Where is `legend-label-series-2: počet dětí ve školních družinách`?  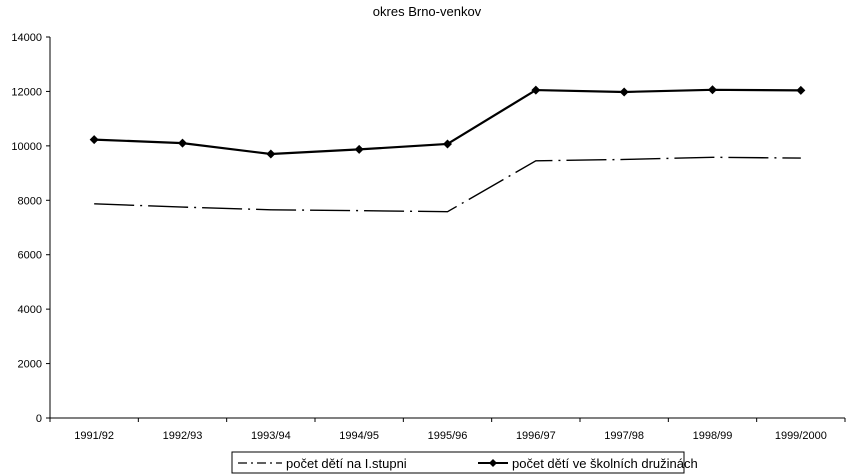 legend-label-series-2: počet dětí ve školních družinách is located at coordinates (605, 463).